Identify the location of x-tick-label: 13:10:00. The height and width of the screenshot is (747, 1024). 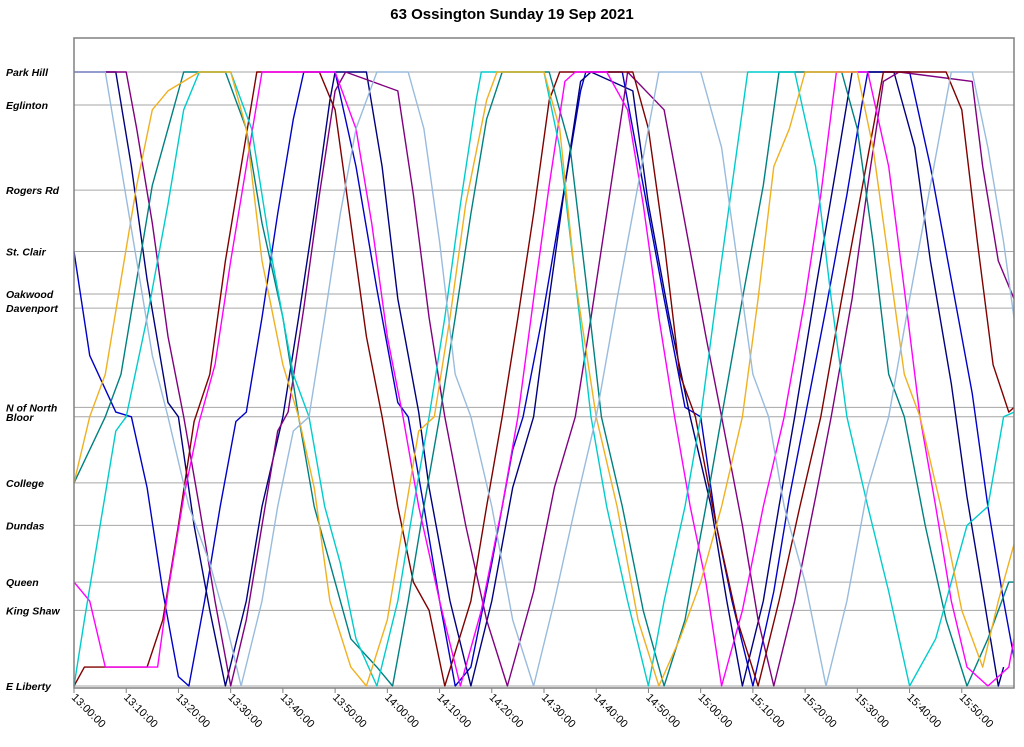
(140, 711).